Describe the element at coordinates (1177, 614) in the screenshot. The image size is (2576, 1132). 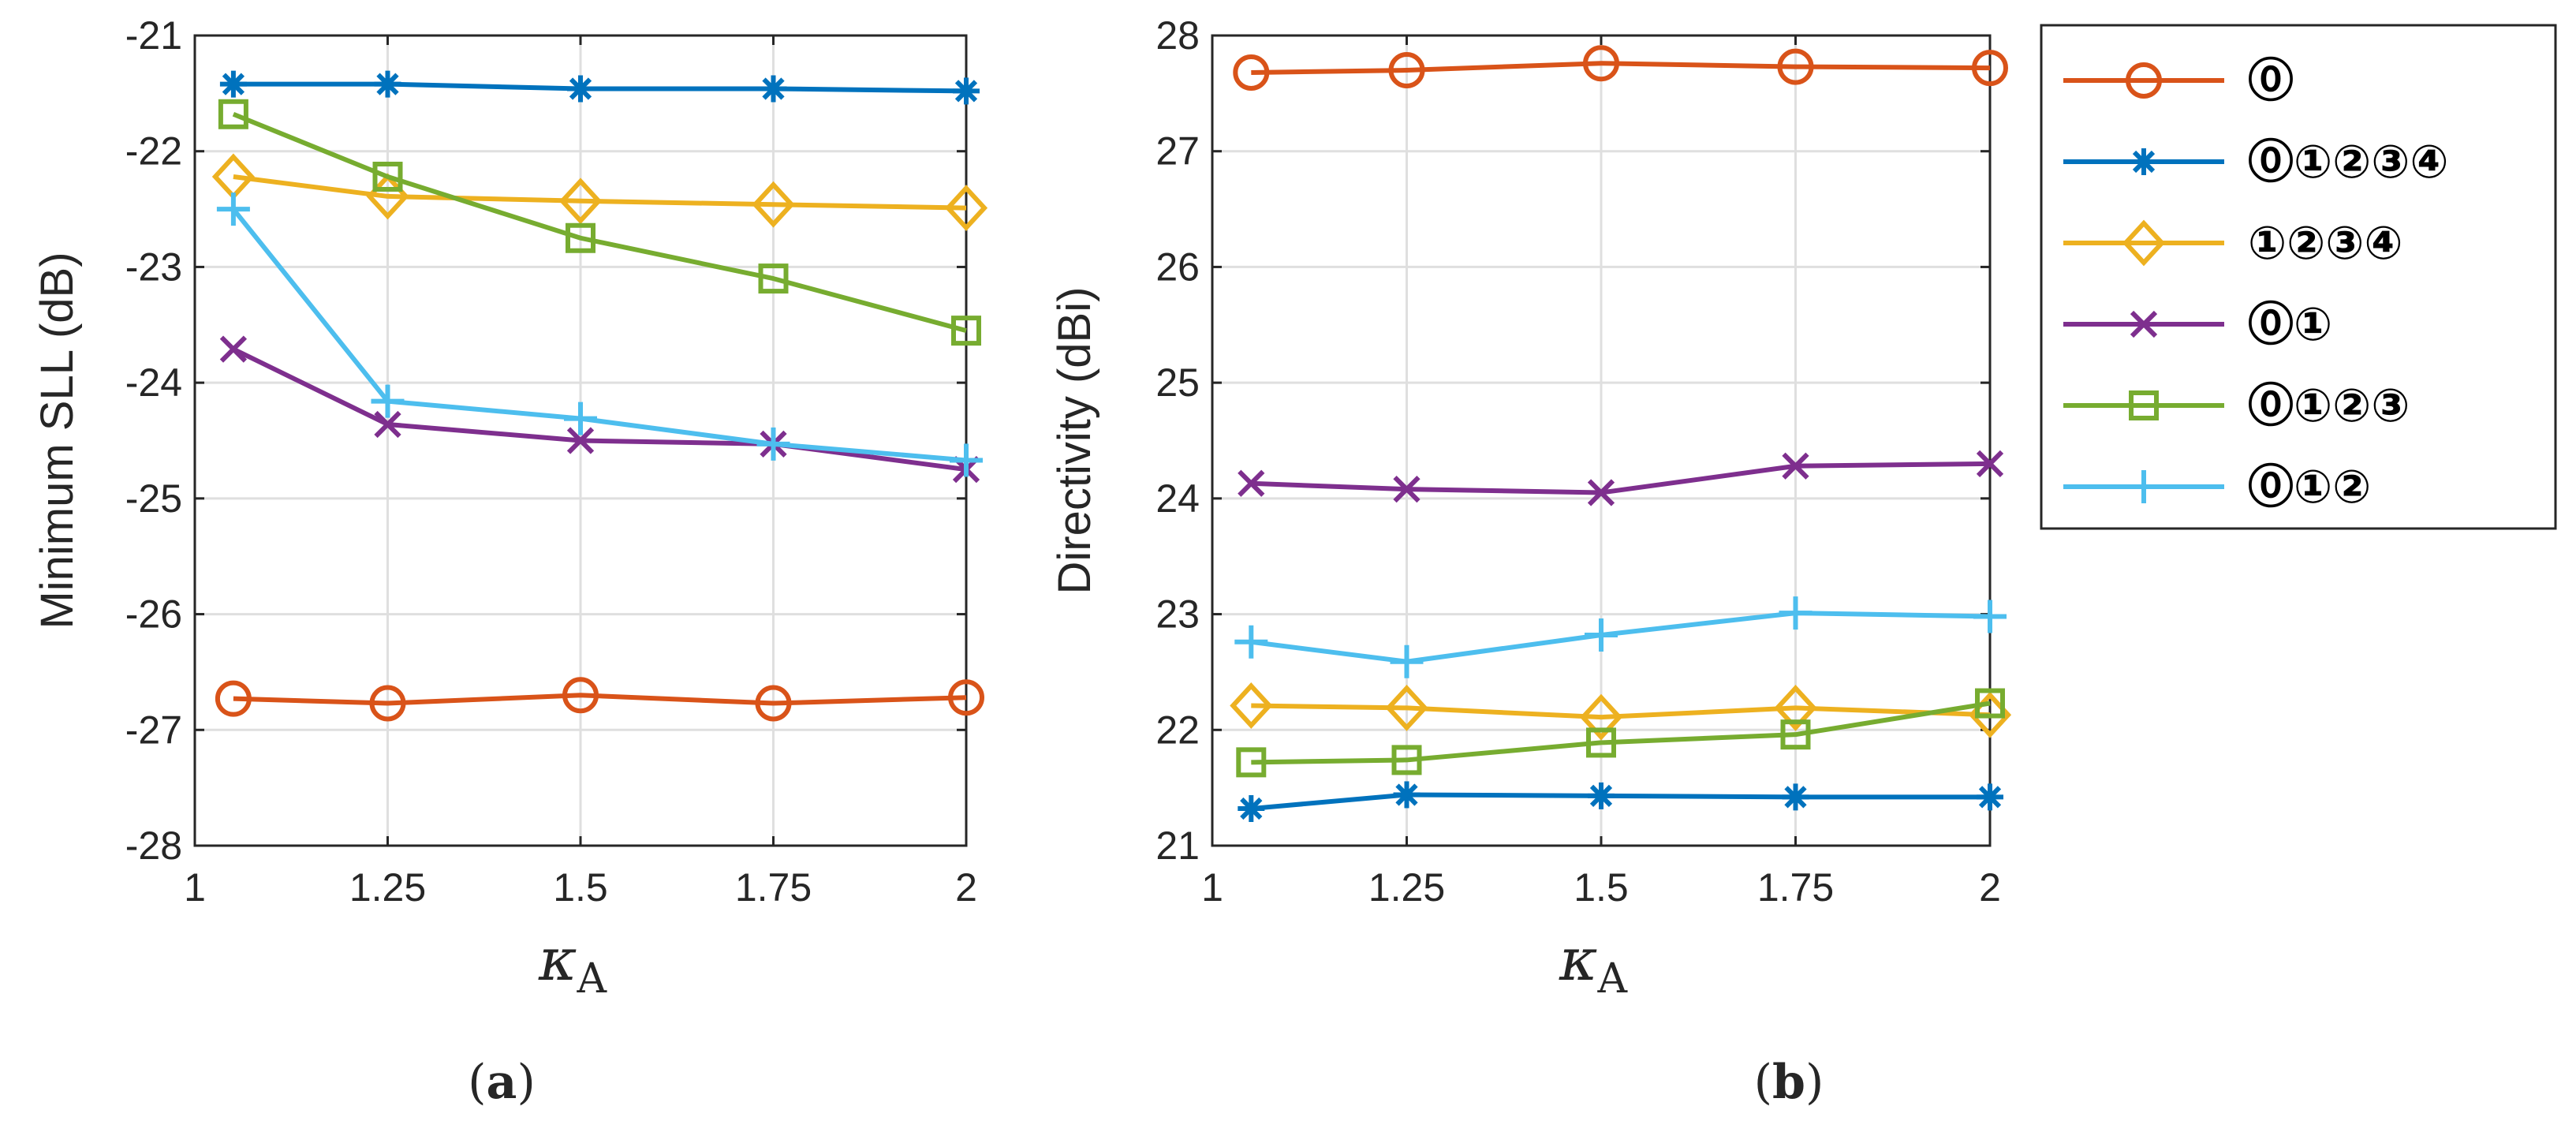
I see `y-tick-label: 23` at that location.